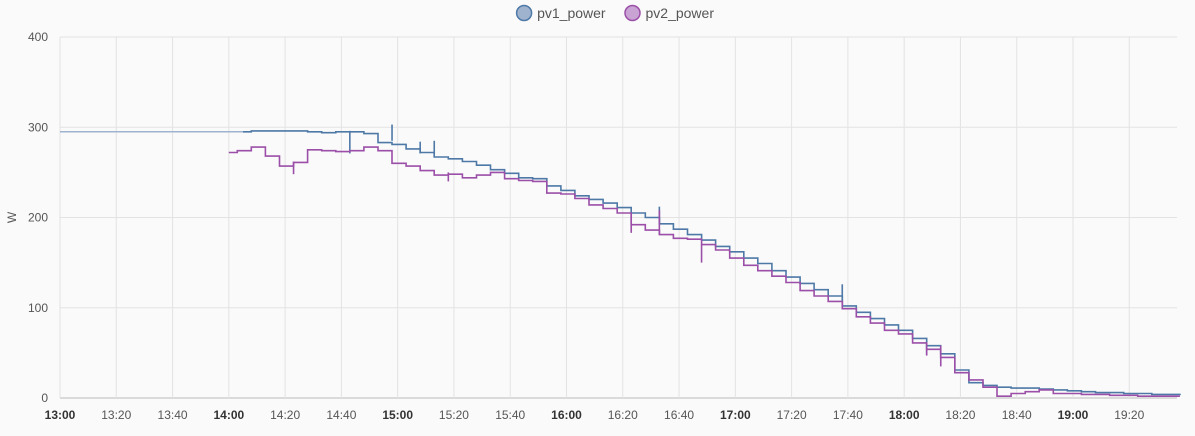 The image size is (1195, 436). What do you see at coordinates (960, 415) in the screenshot?
I see `x-tick-label: 18:20` at bounding box center [960, 415].